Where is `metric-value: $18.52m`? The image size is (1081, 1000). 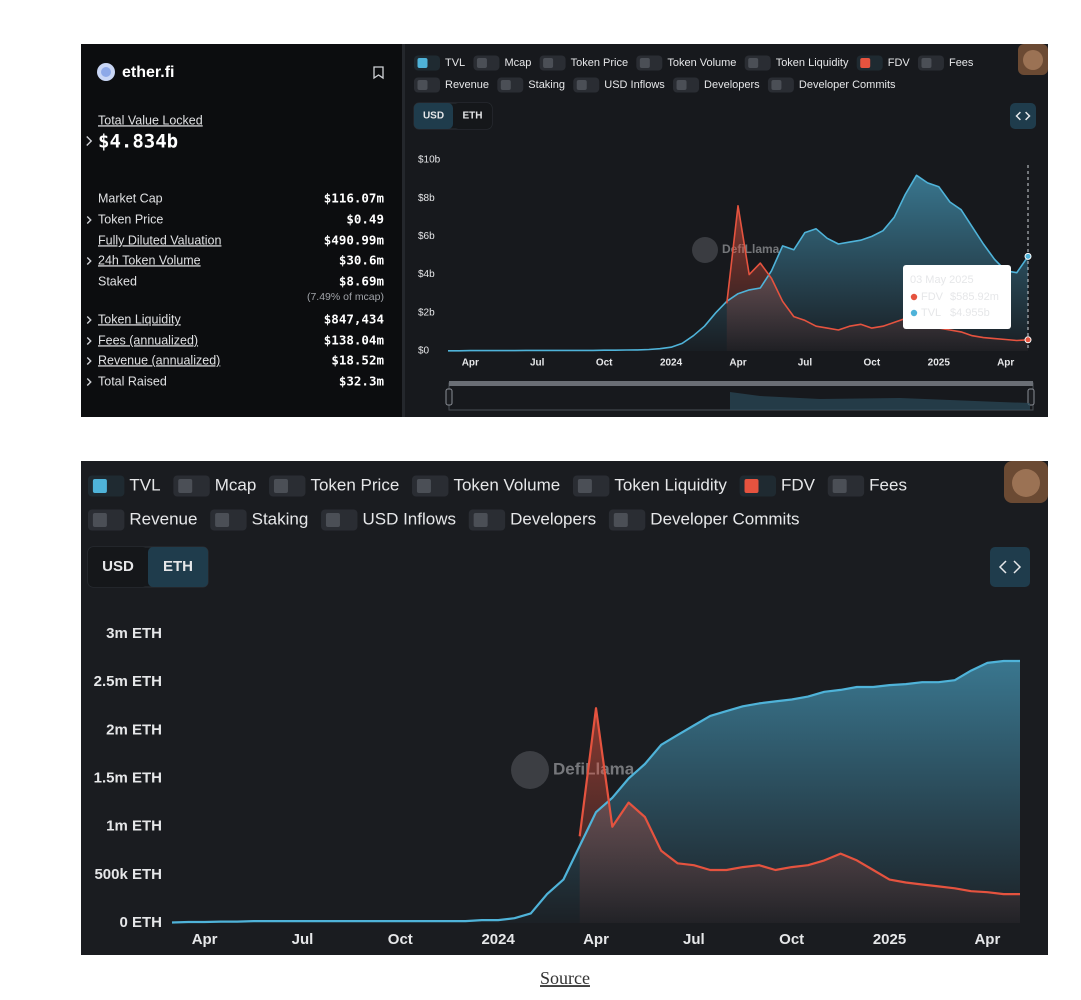 metric-value: $18.52m is located at coordinates (357, 360).